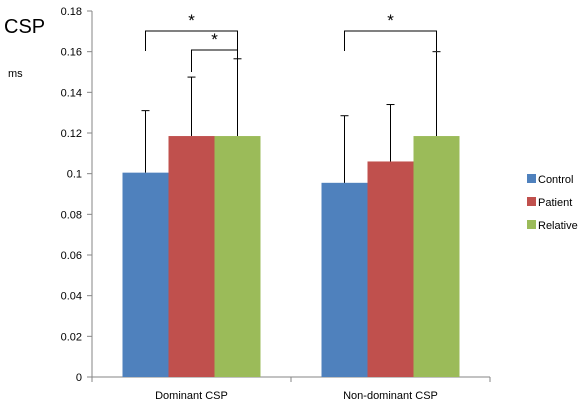 The height and width of the screenshot is (405, 584). I want to click on x-tick-label: Dominant CSP, so click(191, 395).